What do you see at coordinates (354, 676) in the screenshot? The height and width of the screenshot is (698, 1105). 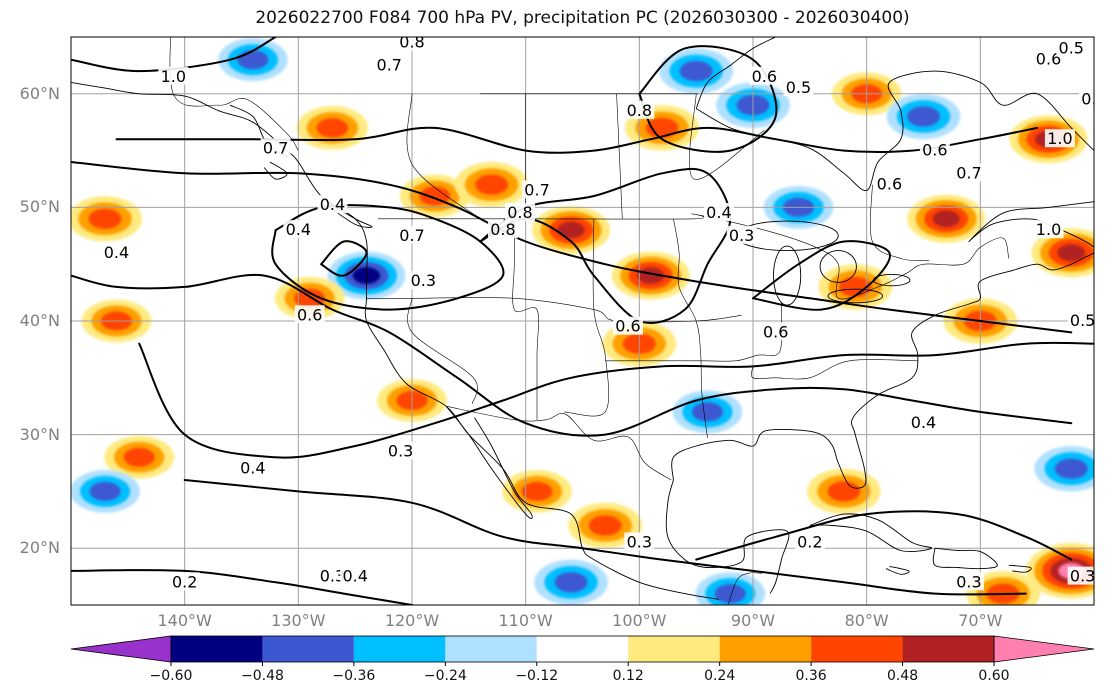 I see `colorbar-tick-label: −0.36` at bounding box center [354, 676].